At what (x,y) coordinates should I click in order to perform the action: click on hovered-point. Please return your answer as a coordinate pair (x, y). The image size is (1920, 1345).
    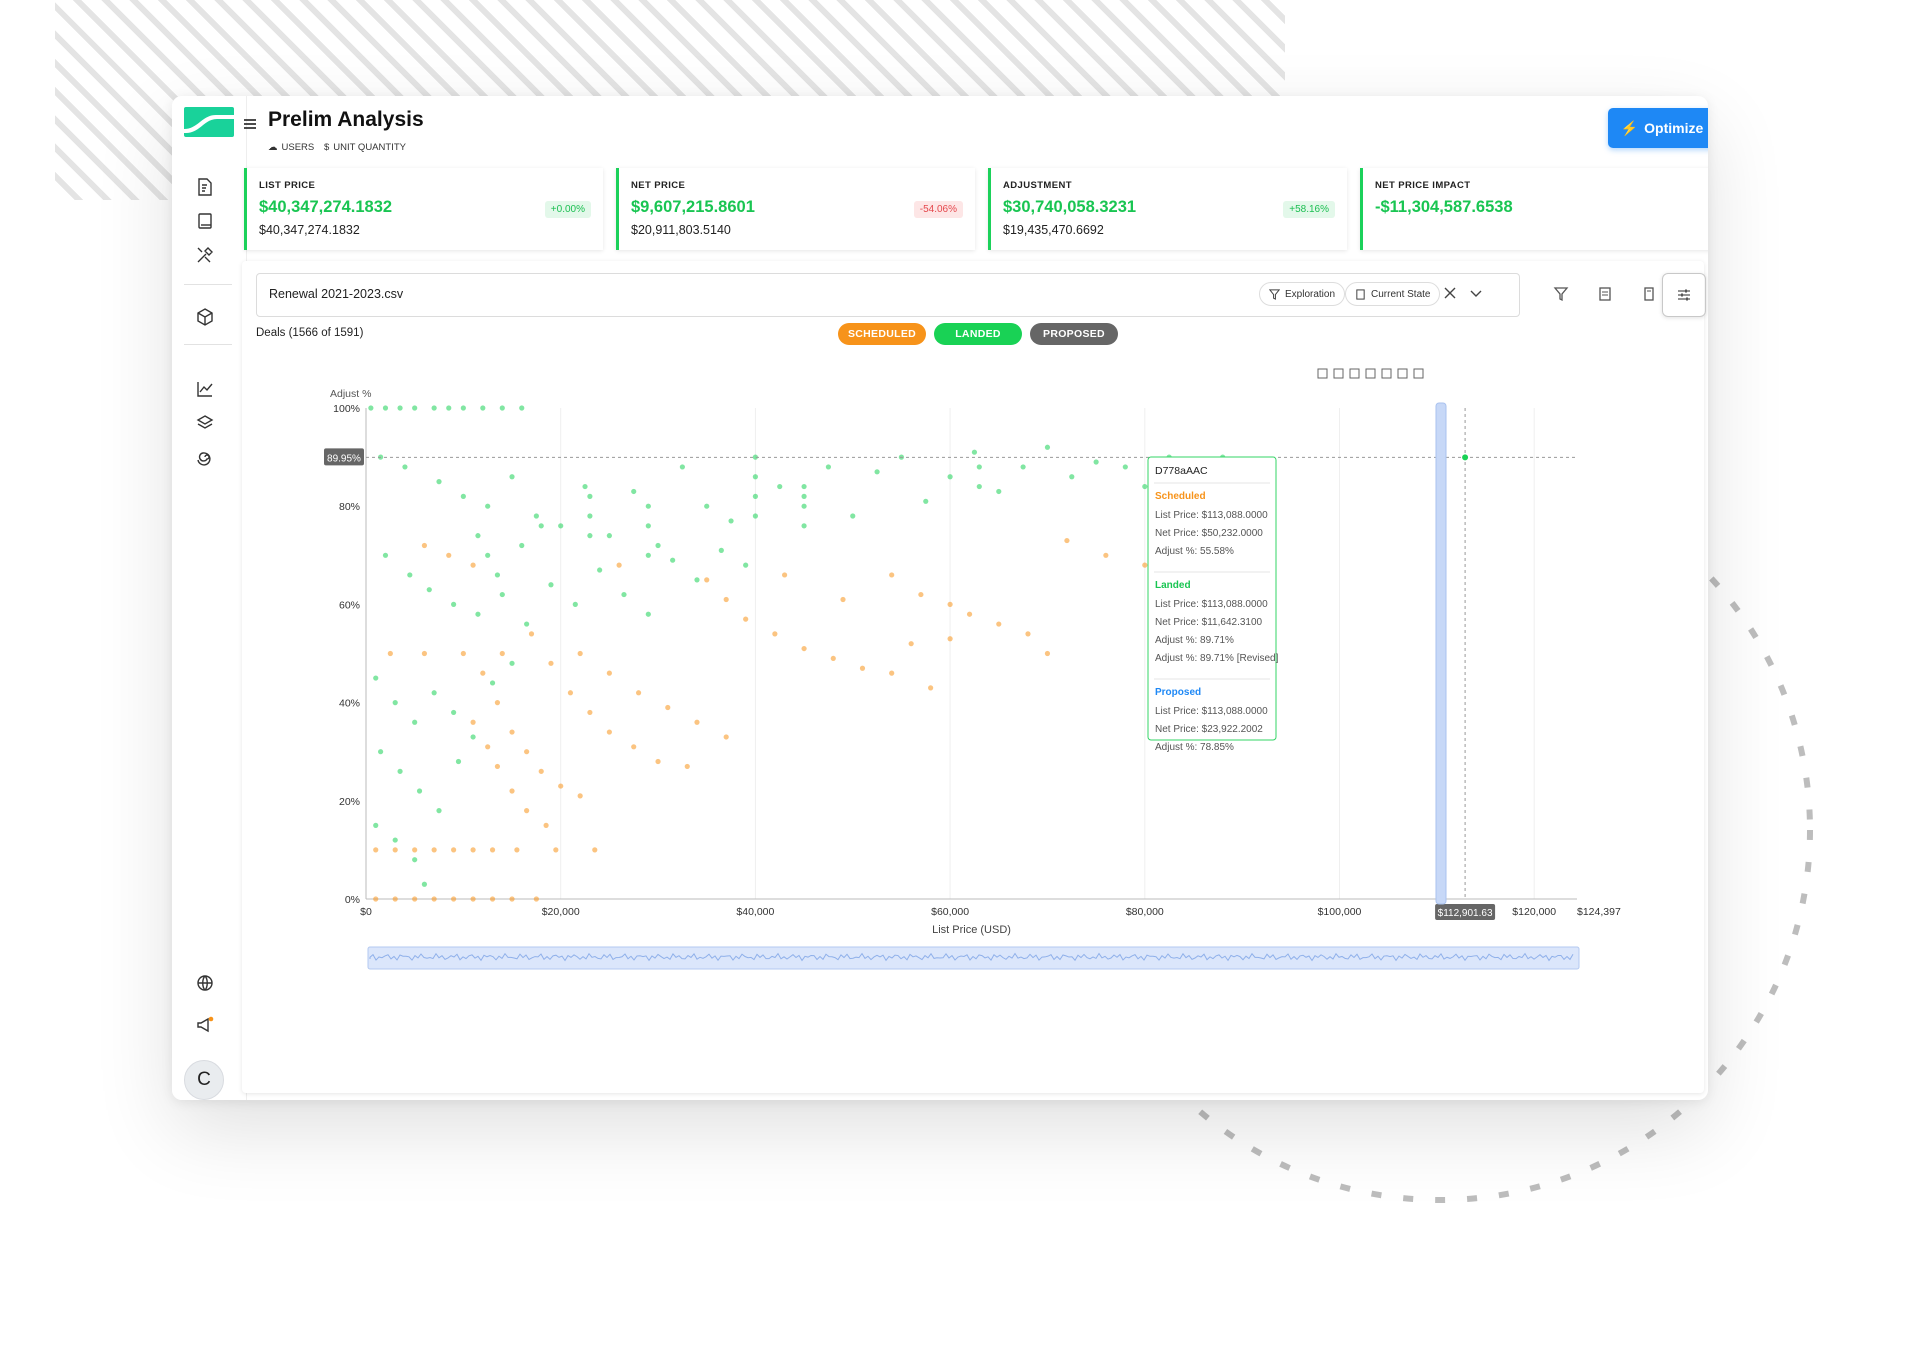
    Looking at the image, I should click on (1465, 457).